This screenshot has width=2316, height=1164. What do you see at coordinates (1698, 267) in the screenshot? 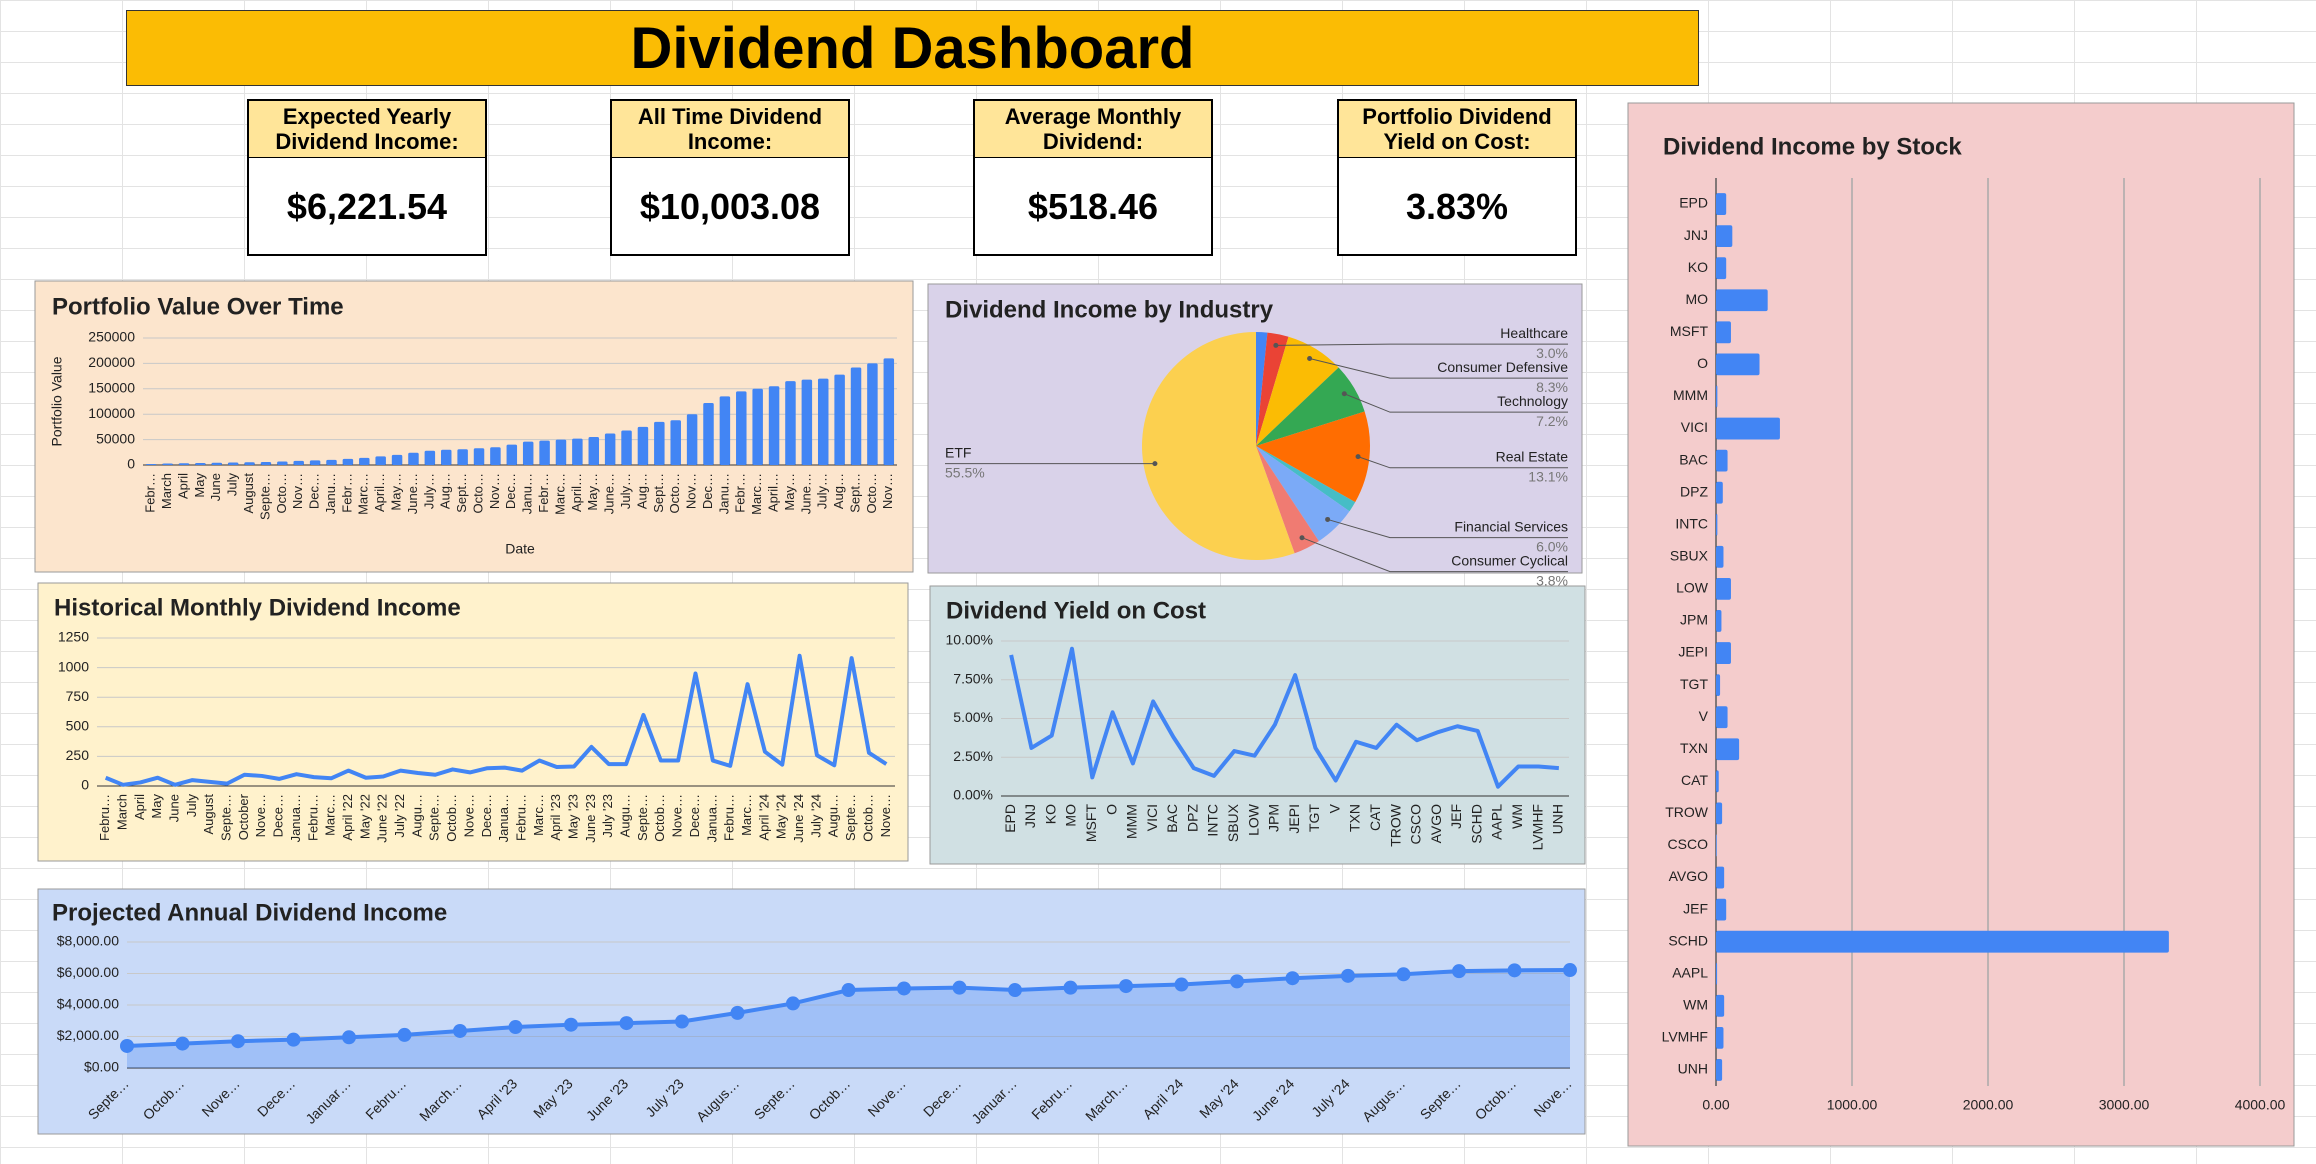
I see `y-tick-label: KO` at bounding box center [1698, 267].